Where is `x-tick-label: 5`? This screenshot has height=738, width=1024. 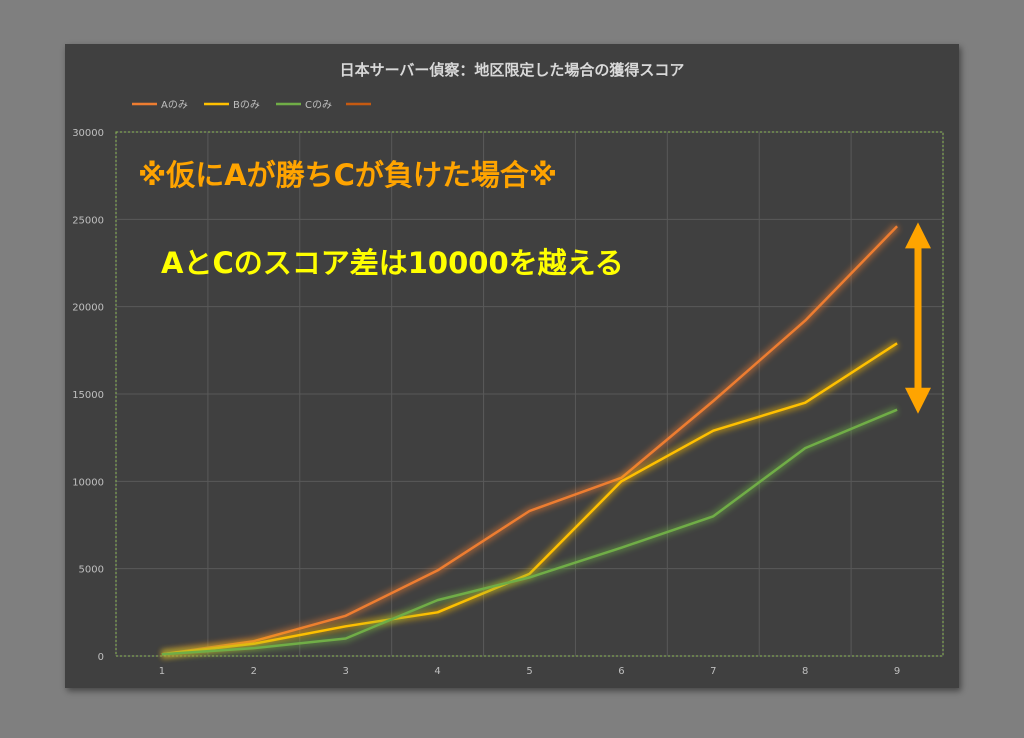
x-tick-label: 5 is located at coordinates (529, 671).